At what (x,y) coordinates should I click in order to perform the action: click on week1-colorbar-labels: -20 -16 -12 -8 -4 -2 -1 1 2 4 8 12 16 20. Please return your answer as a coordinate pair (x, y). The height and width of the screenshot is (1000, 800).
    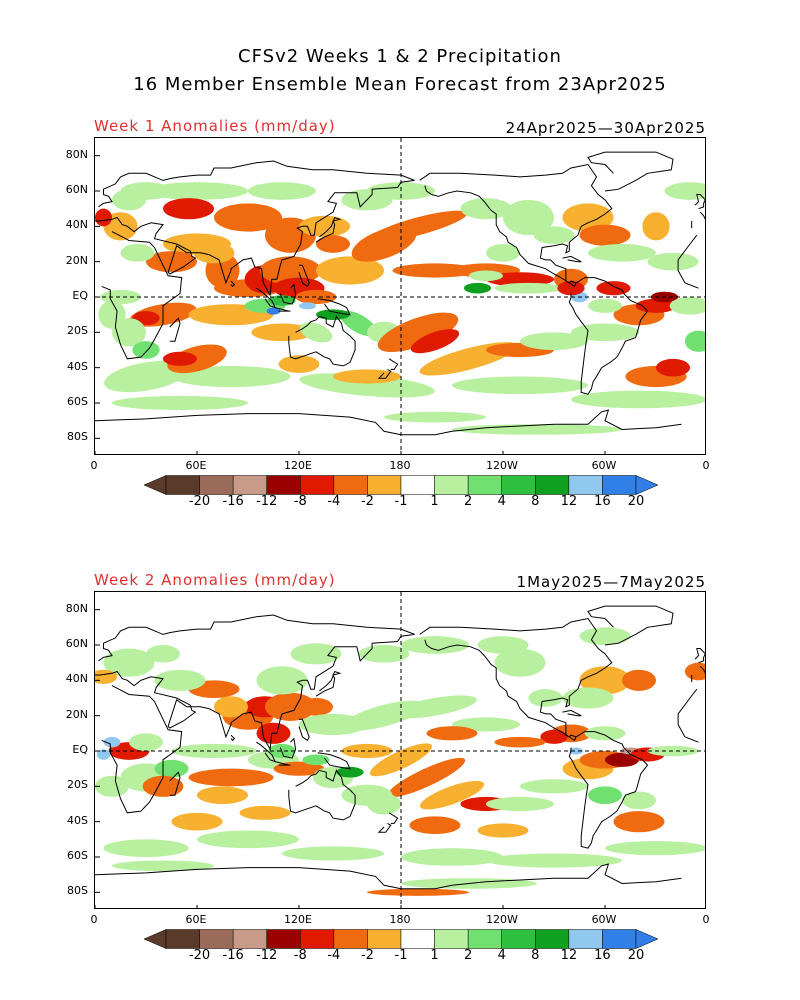
    Looking at the image, I should click on (401, 502).